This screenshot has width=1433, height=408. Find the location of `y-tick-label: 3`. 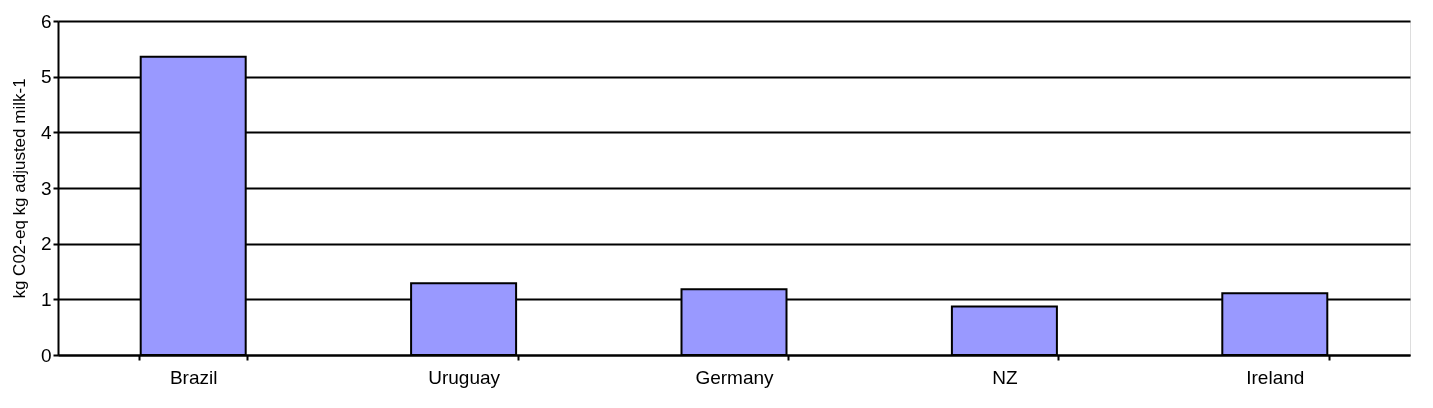

y-tick-label: 3 is located at coordinates (46, 188).